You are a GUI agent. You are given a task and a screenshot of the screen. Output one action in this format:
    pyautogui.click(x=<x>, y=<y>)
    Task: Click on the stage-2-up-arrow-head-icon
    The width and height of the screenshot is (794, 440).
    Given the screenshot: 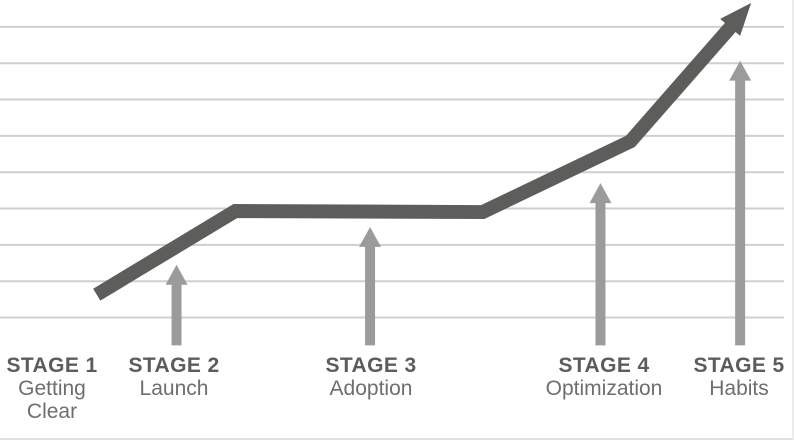 What is the action you would take?
    pyautogui.click(x=176, y=274)
    